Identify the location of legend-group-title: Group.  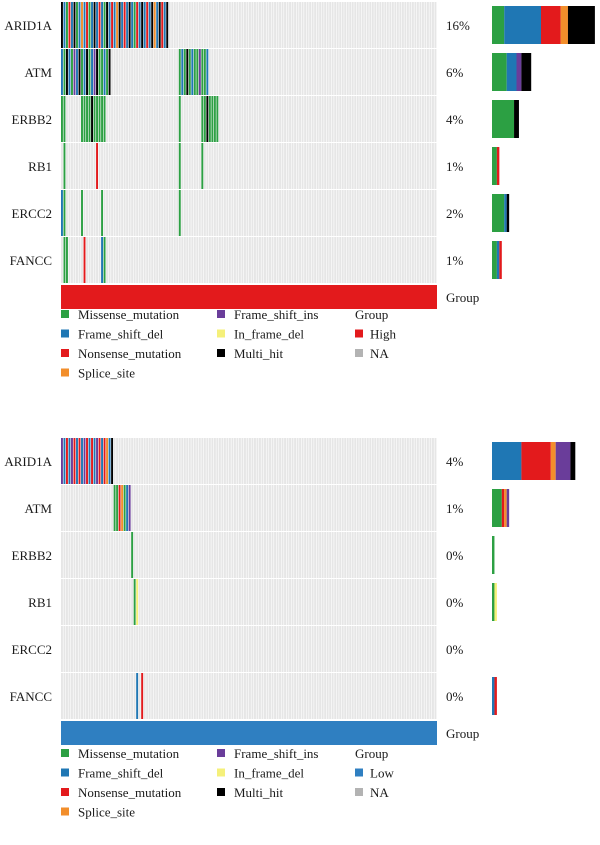
(371, 314).